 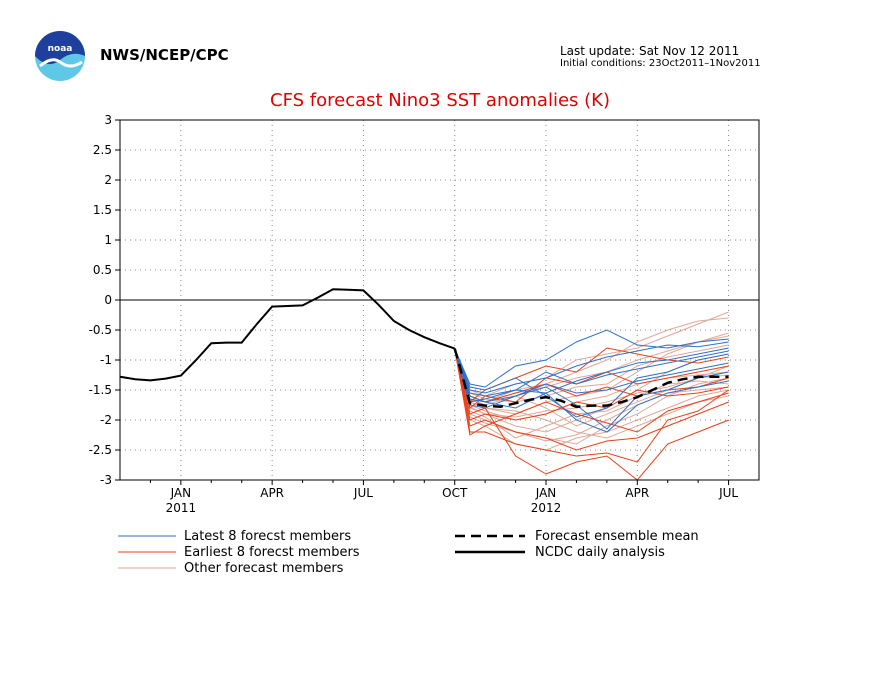 What do you see at coordinates (546, 508) in the screenshot?
I see `x-tick-year-label: 2012` at bounding box center [546, 508].